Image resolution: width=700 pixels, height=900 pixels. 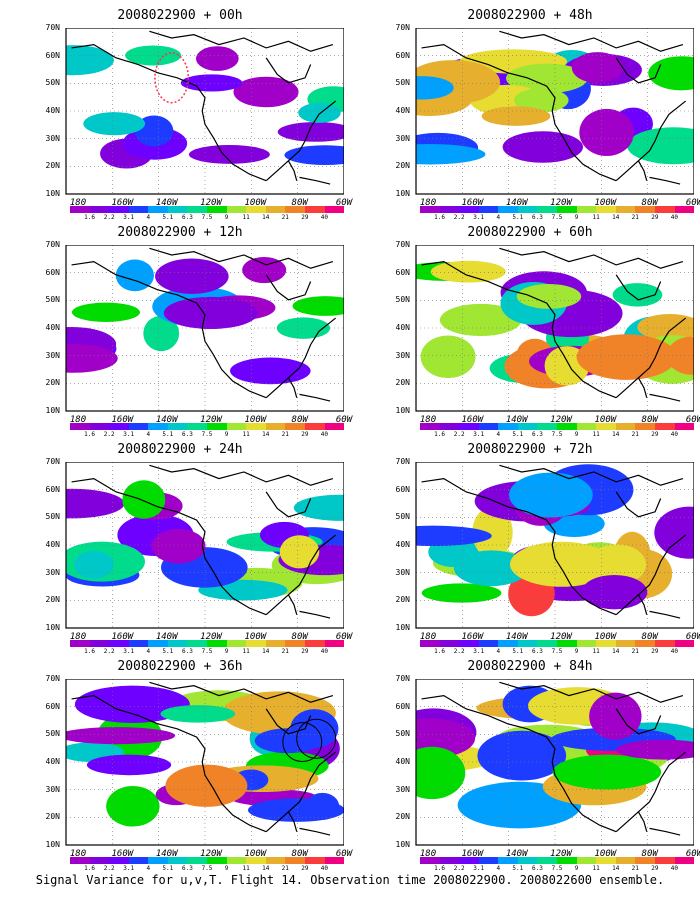 What do you see at coordinates (172, 78) in the screenshot?
I see `observation-region-marker` at bounding box center [172, 78].